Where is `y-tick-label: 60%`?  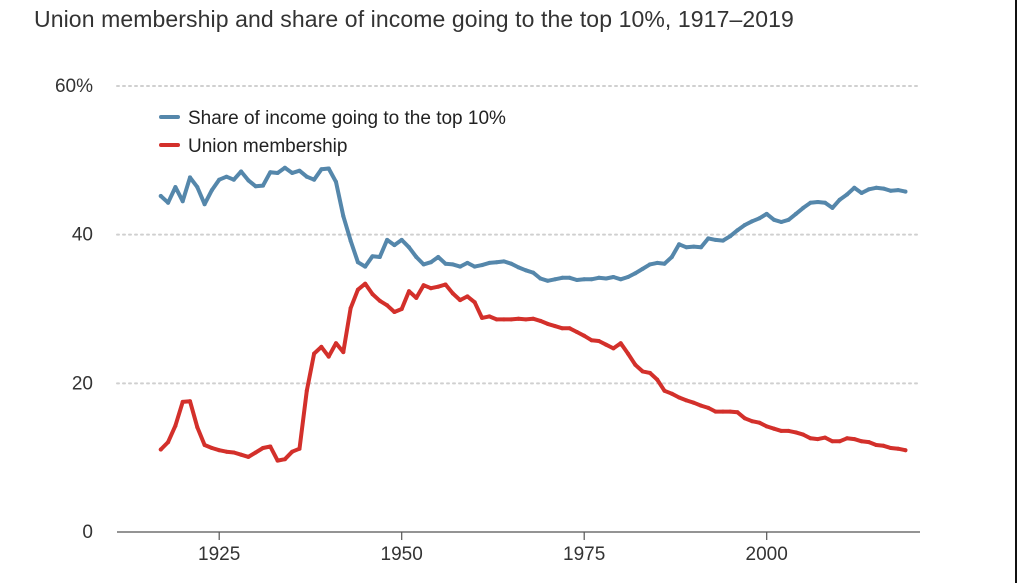
y-tick-label: 60% is located at coordinates (74, 86).